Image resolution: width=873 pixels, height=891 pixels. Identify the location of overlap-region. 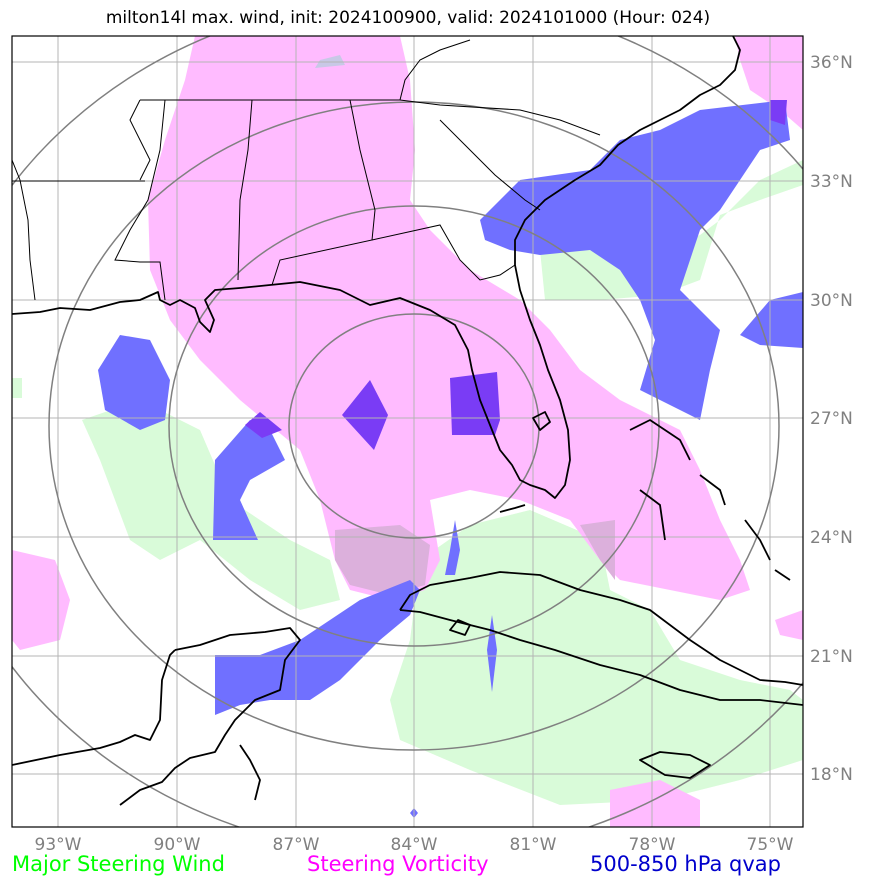
(382, 560).